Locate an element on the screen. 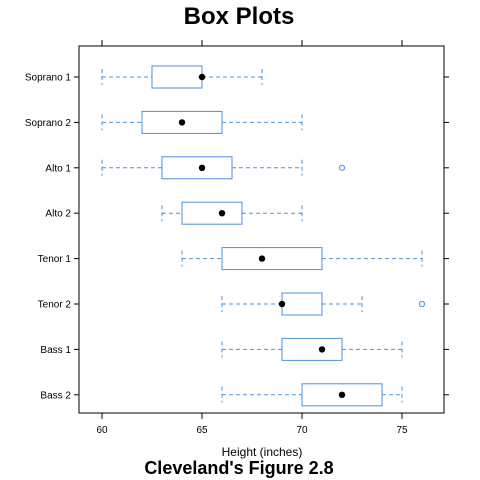 Image resolution: width=480 pixels, height=480 pixels. x-tick-label: 75 is located at coordinates (402, 430).